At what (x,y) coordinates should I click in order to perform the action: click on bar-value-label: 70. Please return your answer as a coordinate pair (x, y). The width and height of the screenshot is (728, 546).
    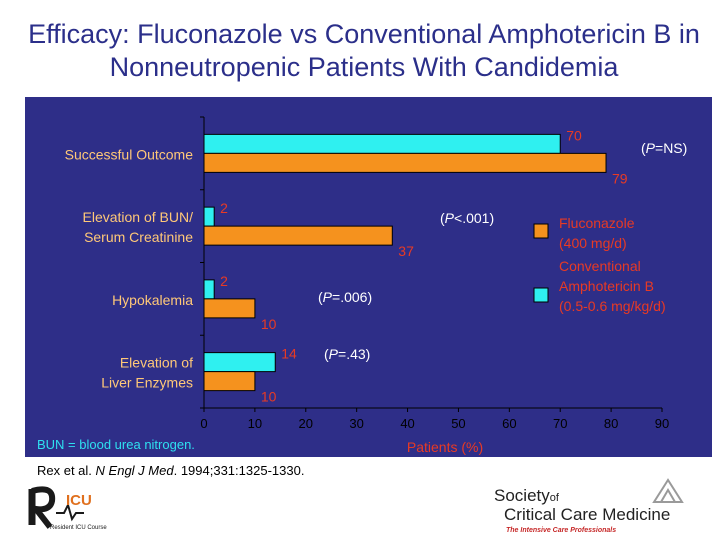
    Looking at the image, I should click on (574, 135).